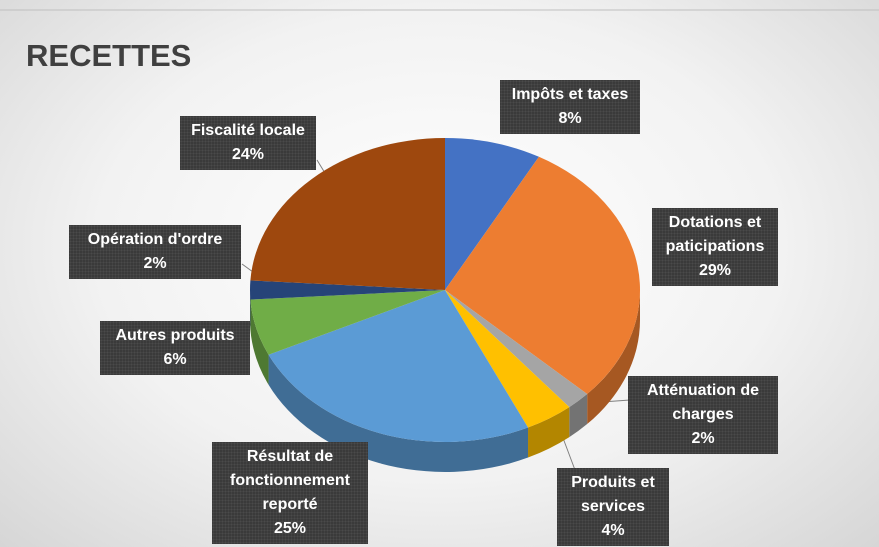 This screenshot has width=879, height=547. I want to click on label-category: Impôts et taxes, so click(570, 94).